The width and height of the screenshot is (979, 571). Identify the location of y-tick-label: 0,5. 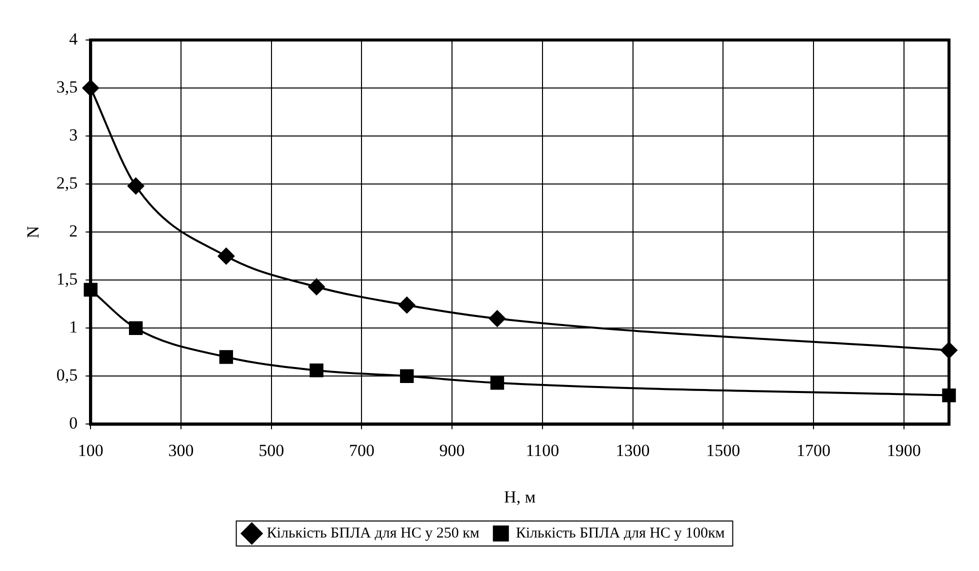
(67, 375).